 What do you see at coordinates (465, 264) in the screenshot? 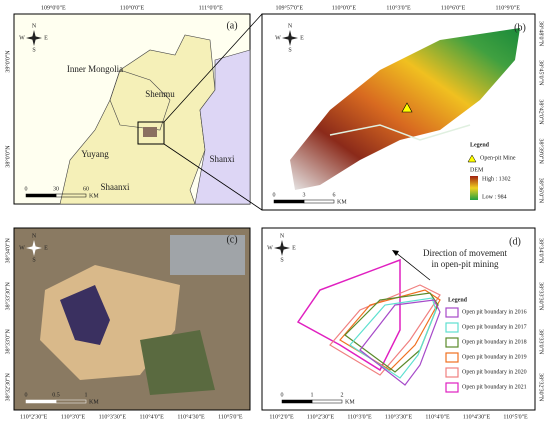
I see `annotation: in open-pit mining` at bounding box center [465, 264].